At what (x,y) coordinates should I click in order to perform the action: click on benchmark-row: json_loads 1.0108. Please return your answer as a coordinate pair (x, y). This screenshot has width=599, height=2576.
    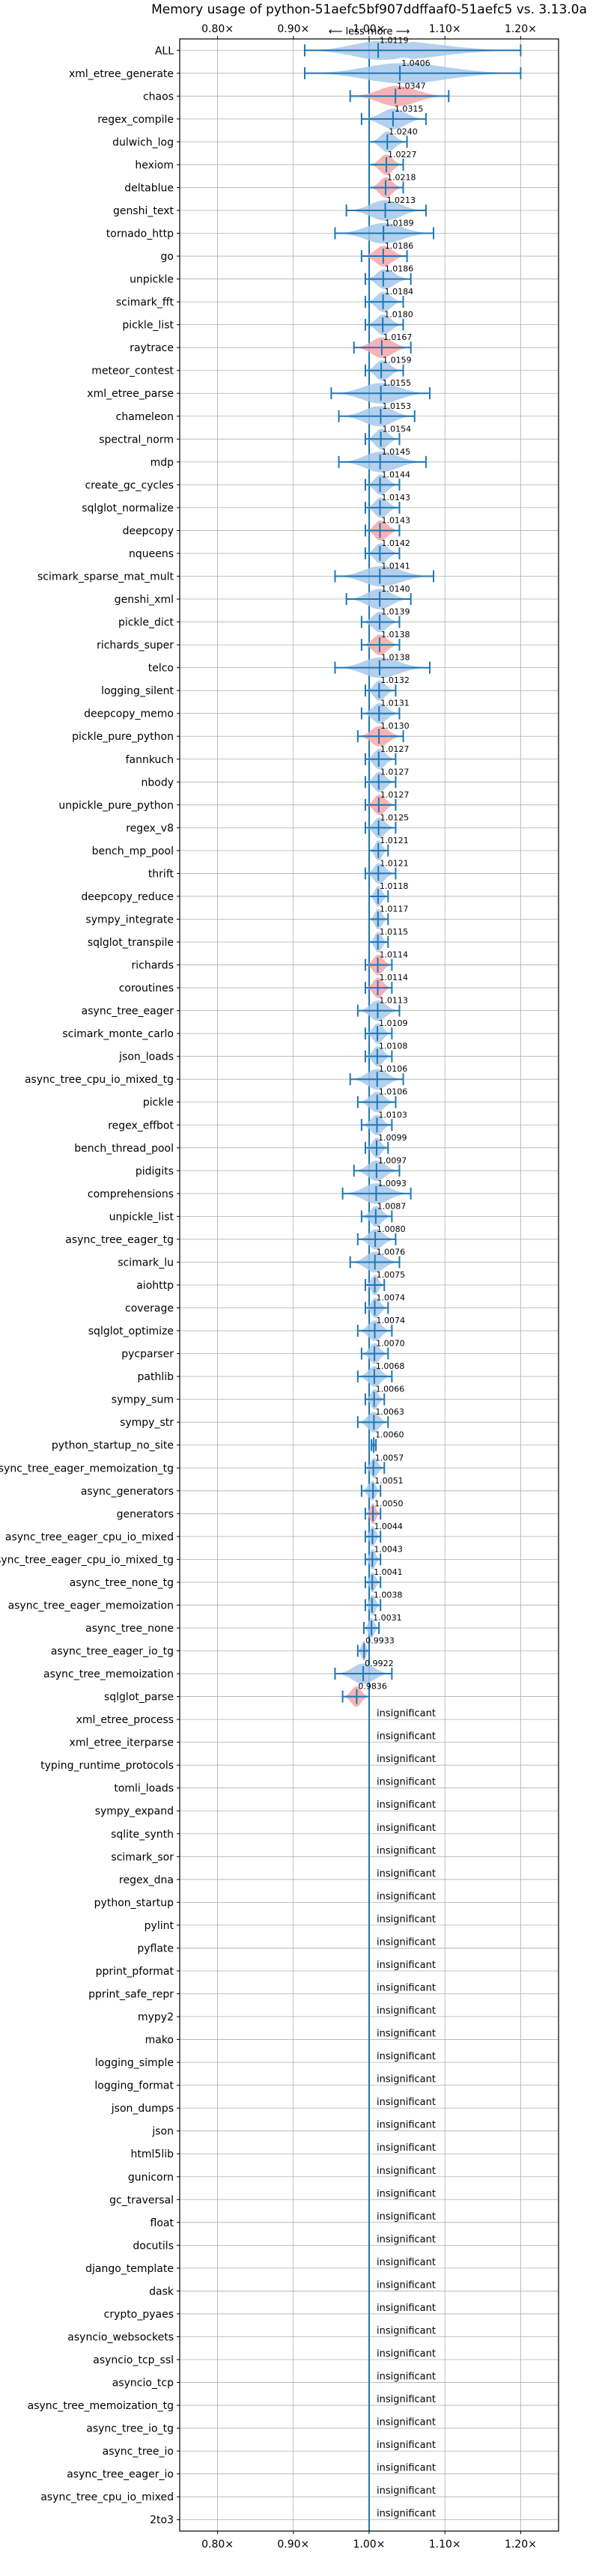
    Looking at the image, I should click on (262, 1054).